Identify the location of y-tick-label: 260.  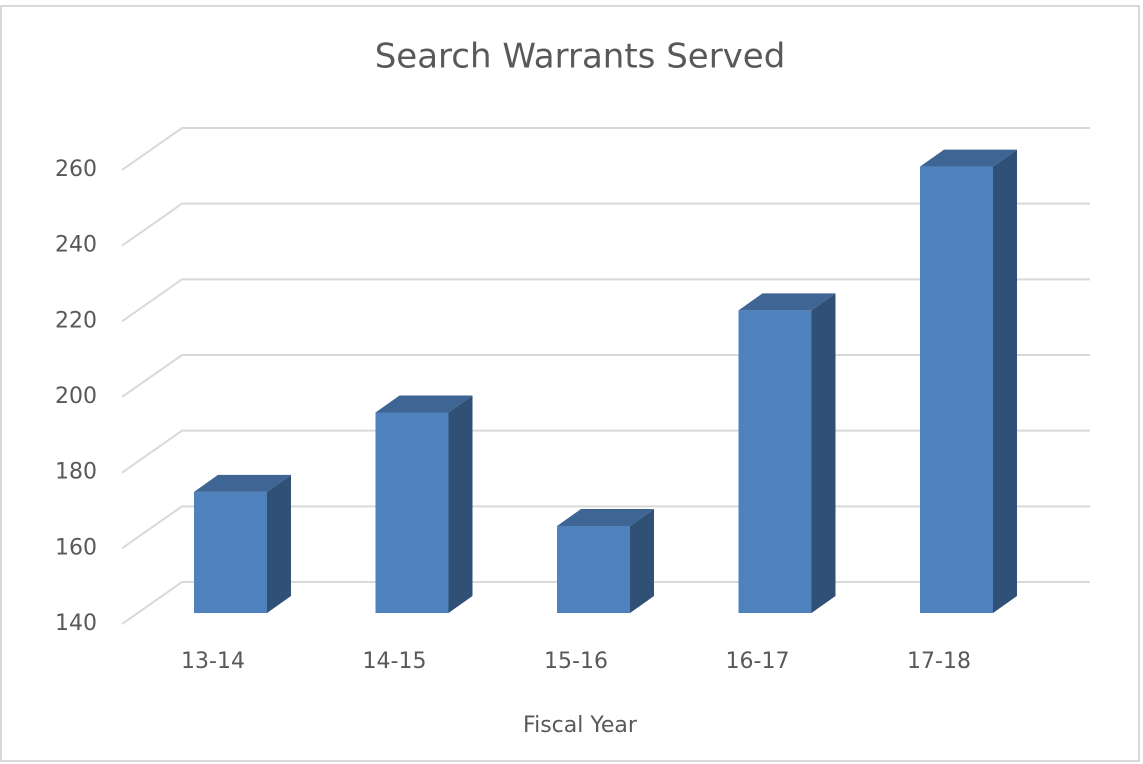
(76, 169).